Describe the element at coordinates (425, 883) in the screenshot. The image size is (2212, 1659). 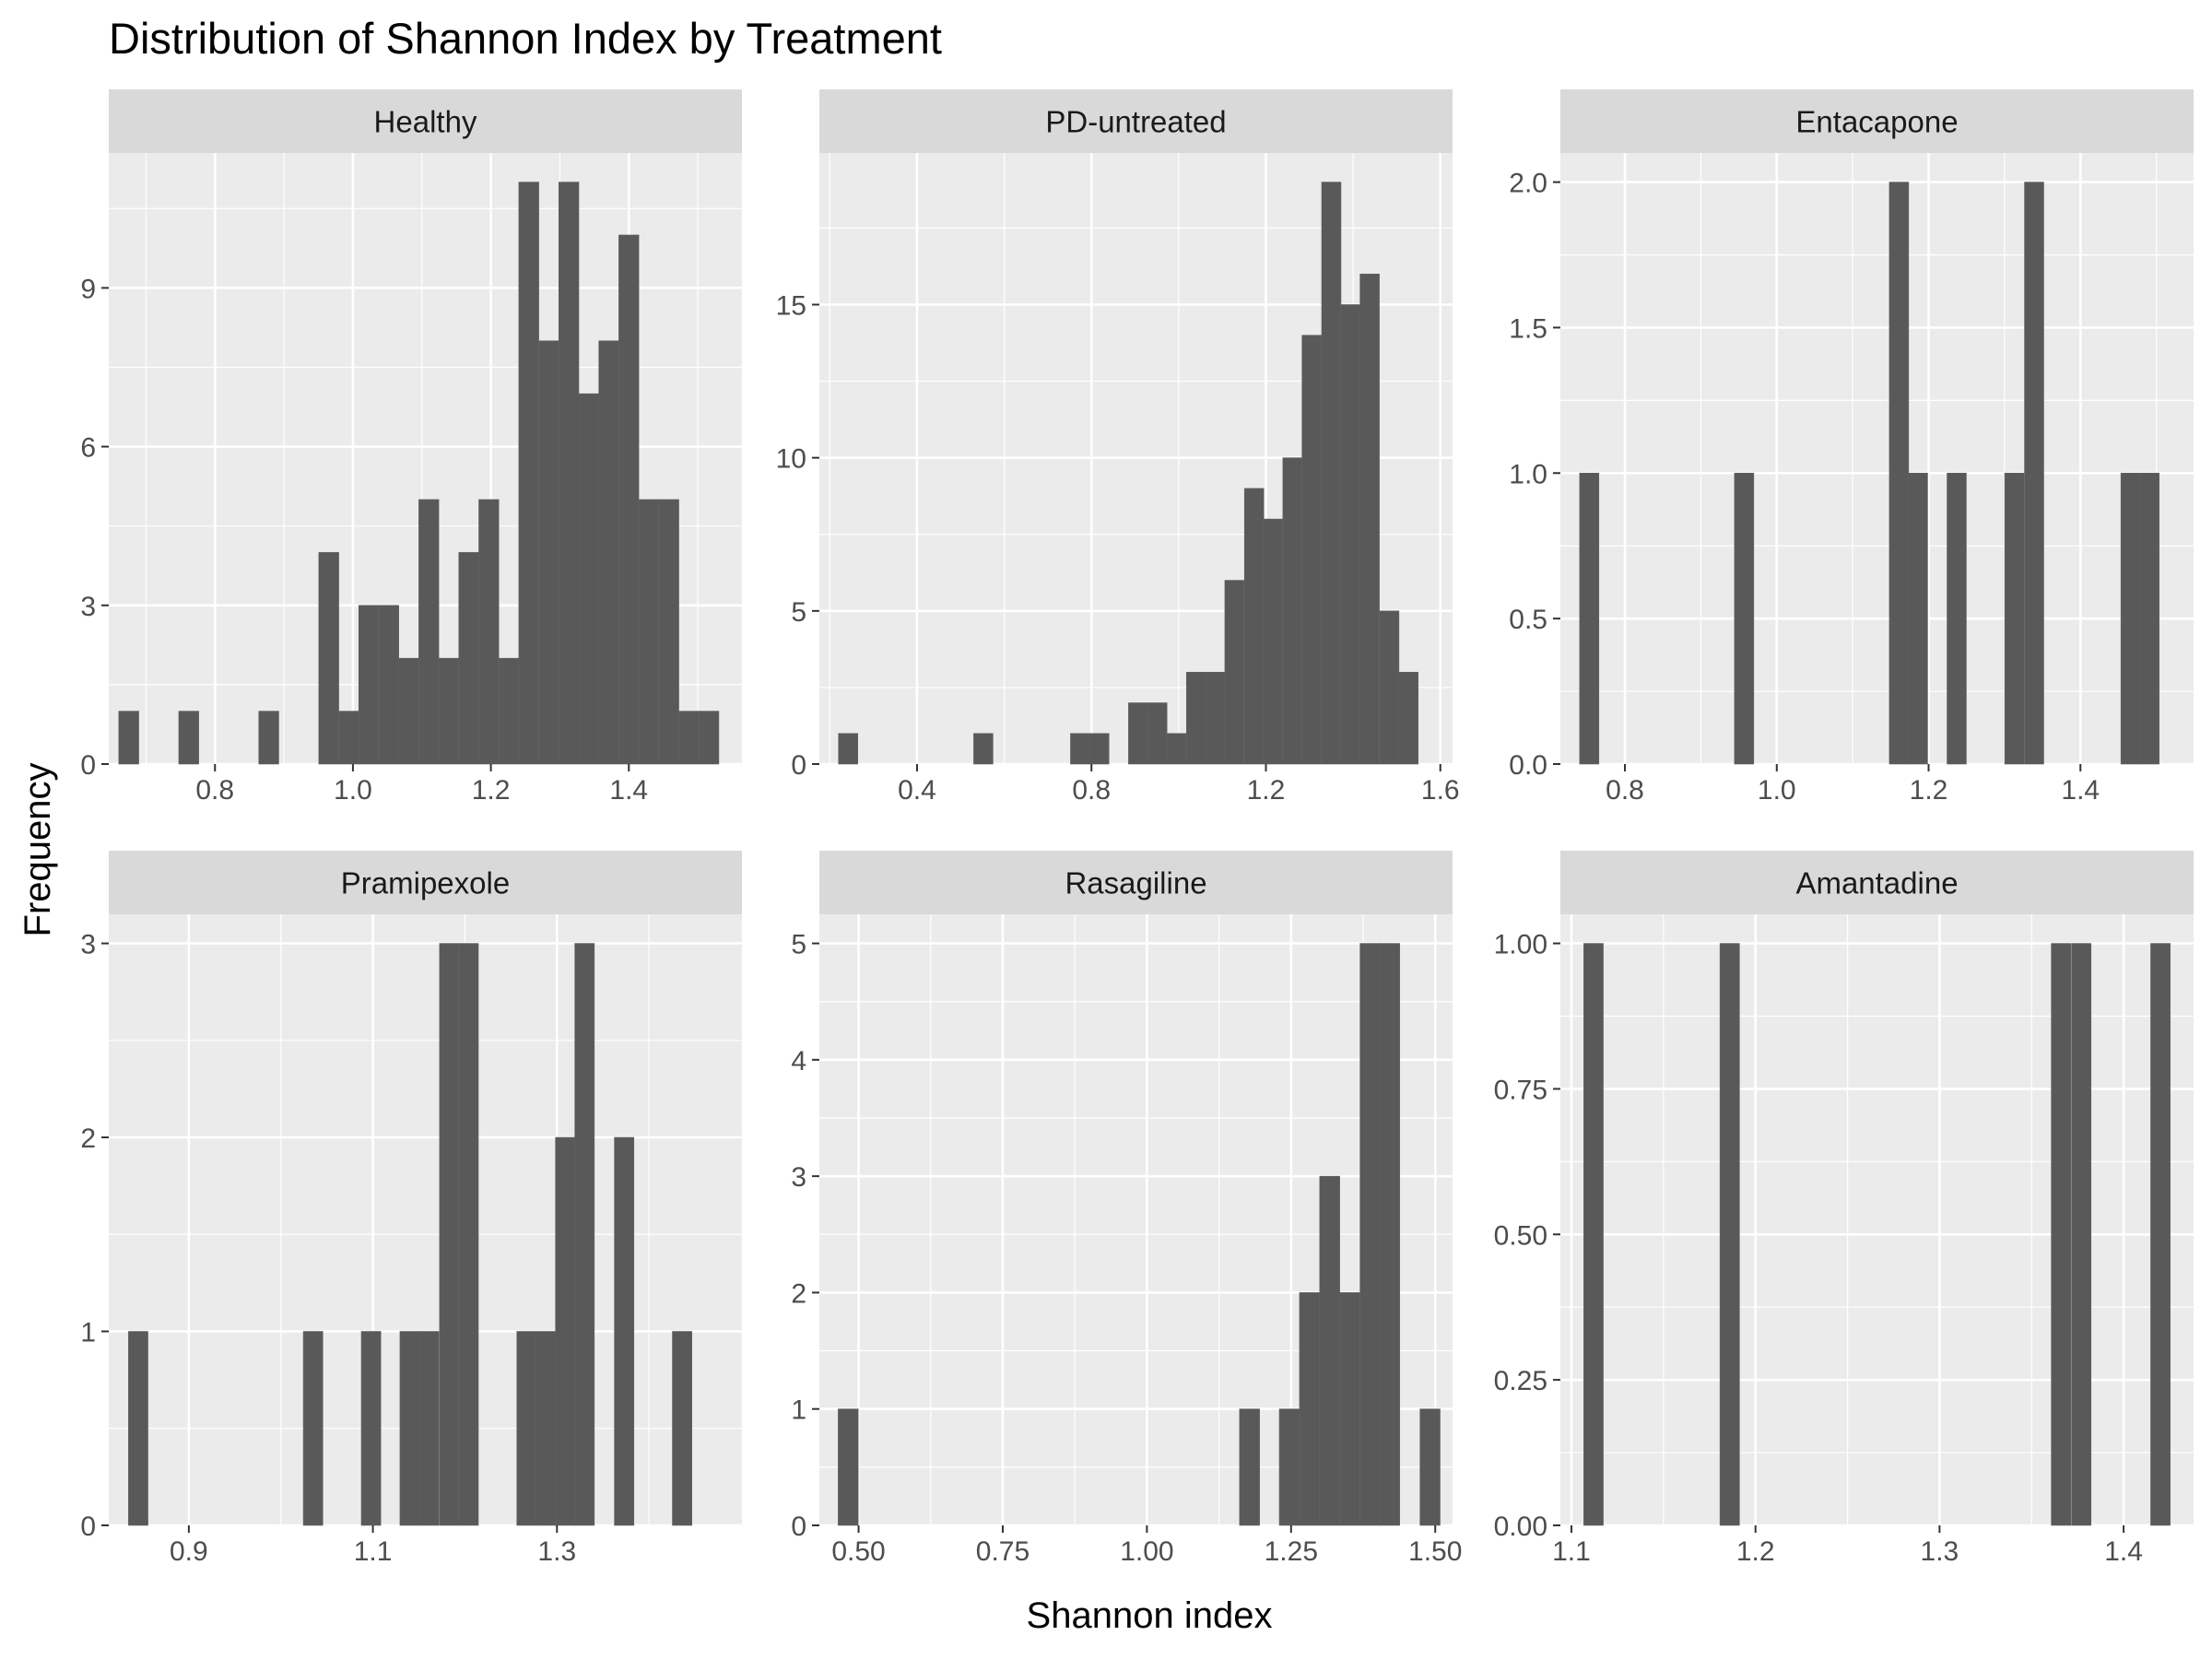
I see `facet-label: Pramipexole` at that location.